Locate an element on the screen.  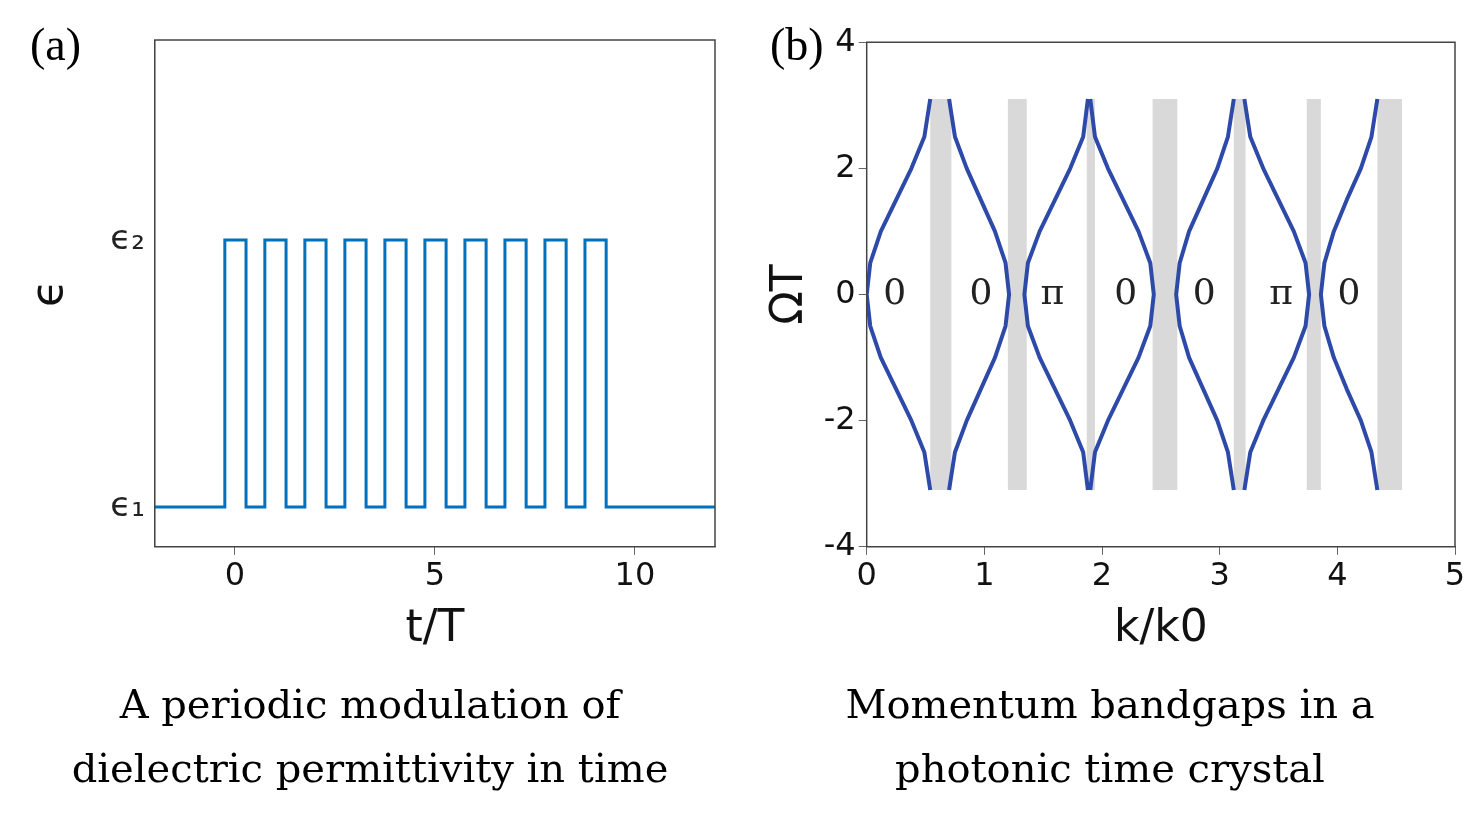
text: ϵ₂ is located at coordinates (127, 236).